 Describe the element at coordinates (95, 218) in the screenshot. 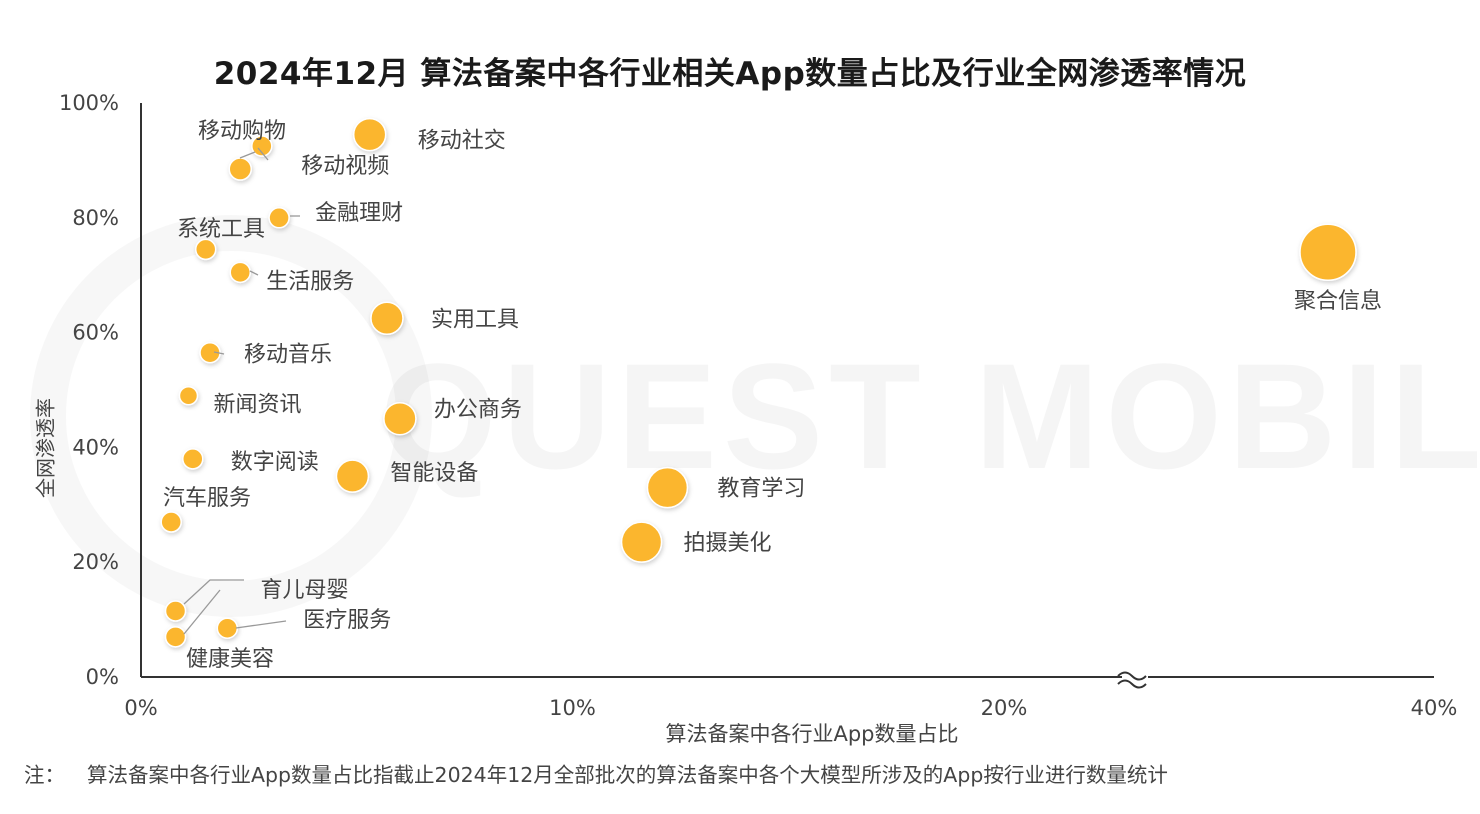

I see `y-tick-label: 80%` at that location.